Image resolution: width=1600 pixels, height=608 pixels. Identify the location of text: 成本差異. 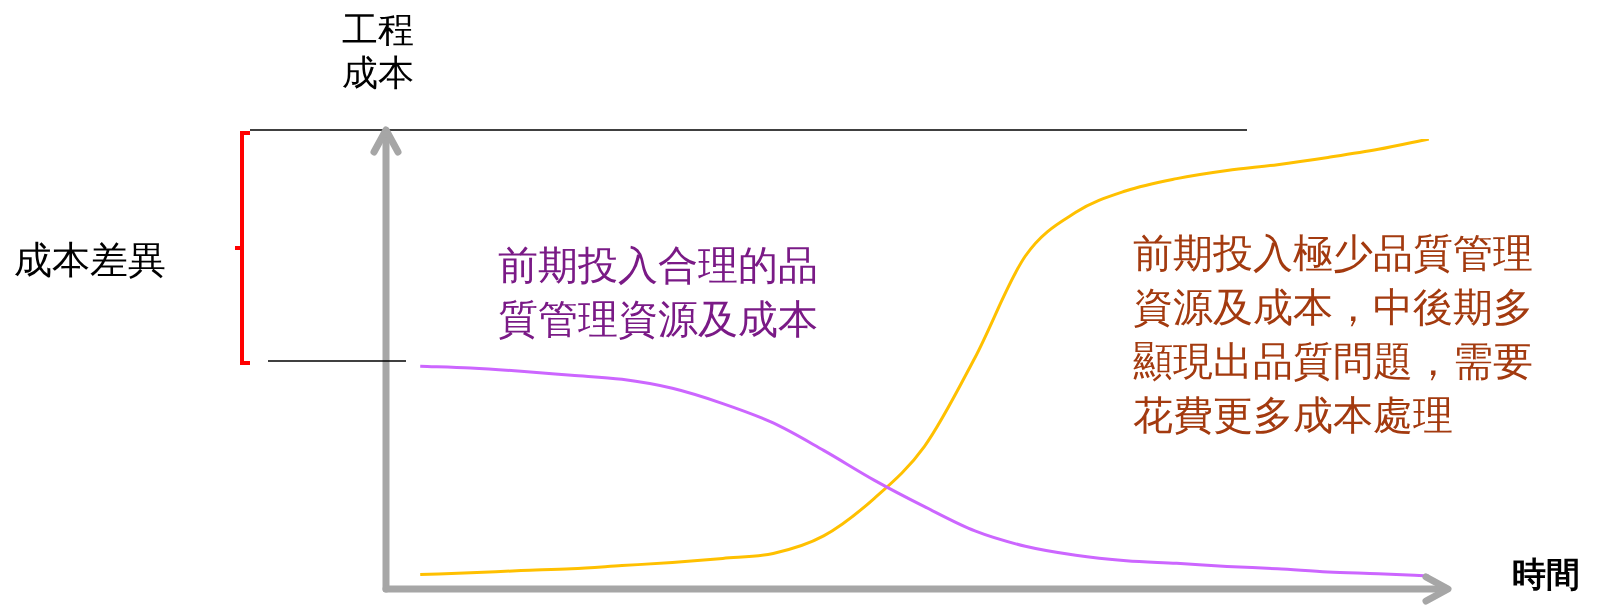
(90, 260).